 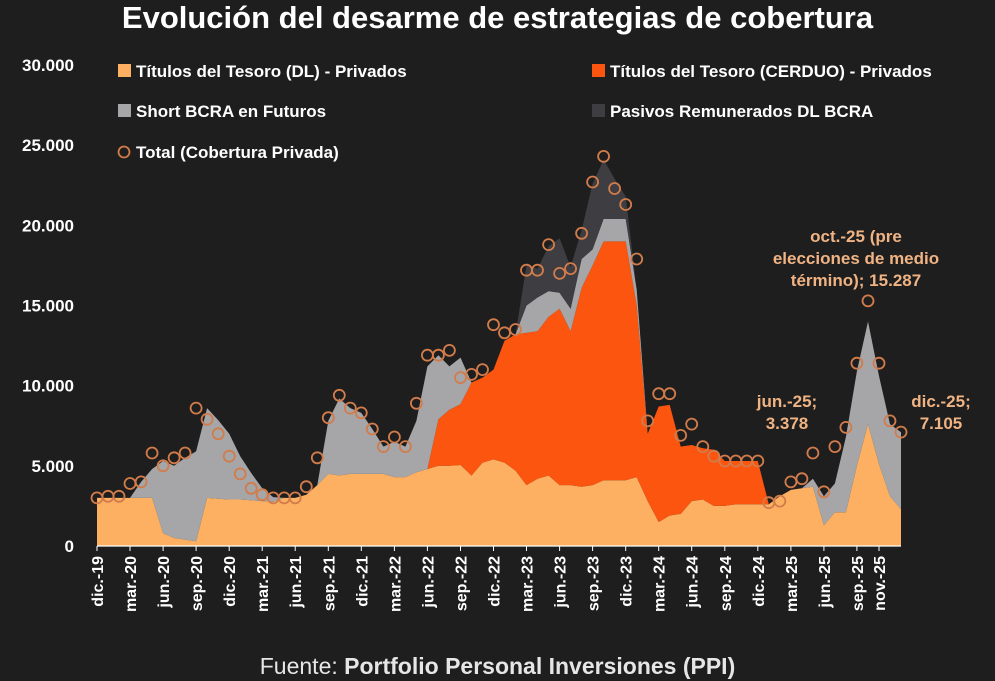 What do you see at coordinates (48, 386) in the screenshot?
I see `y-tick-label: 10.000` at bounding box center [48, 386].